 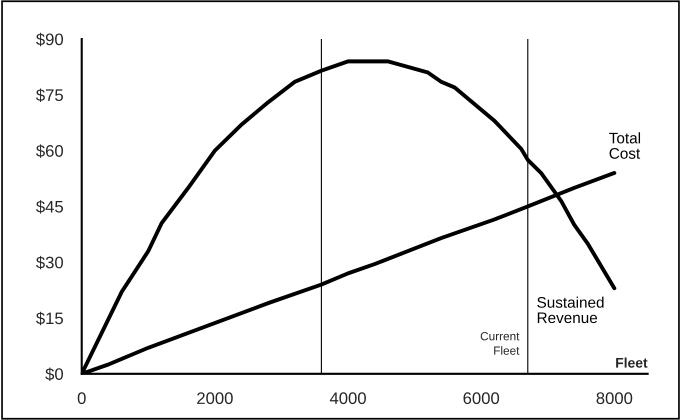 What do you see at coordinates (49, 207) in the screenshot?
I see `y-tick-label: $45` at bounding box center [49, 207].